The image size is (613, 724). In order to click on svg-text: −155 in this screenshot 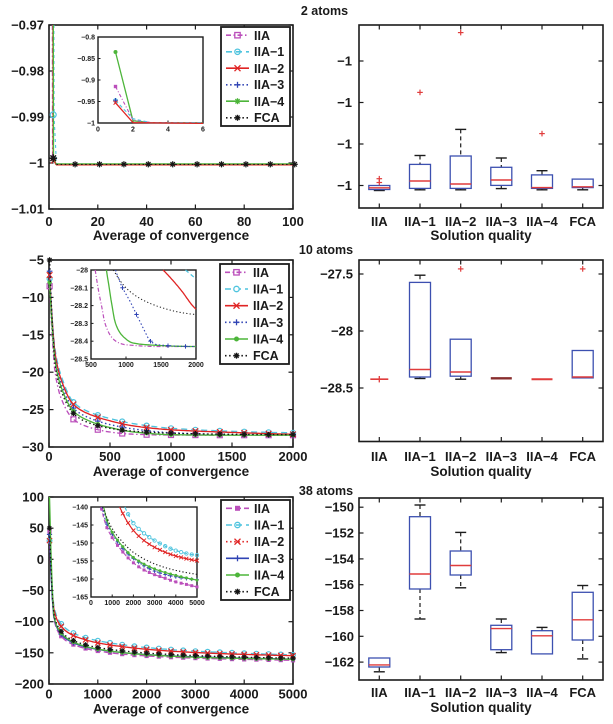, I will do `click(80, 562)`.